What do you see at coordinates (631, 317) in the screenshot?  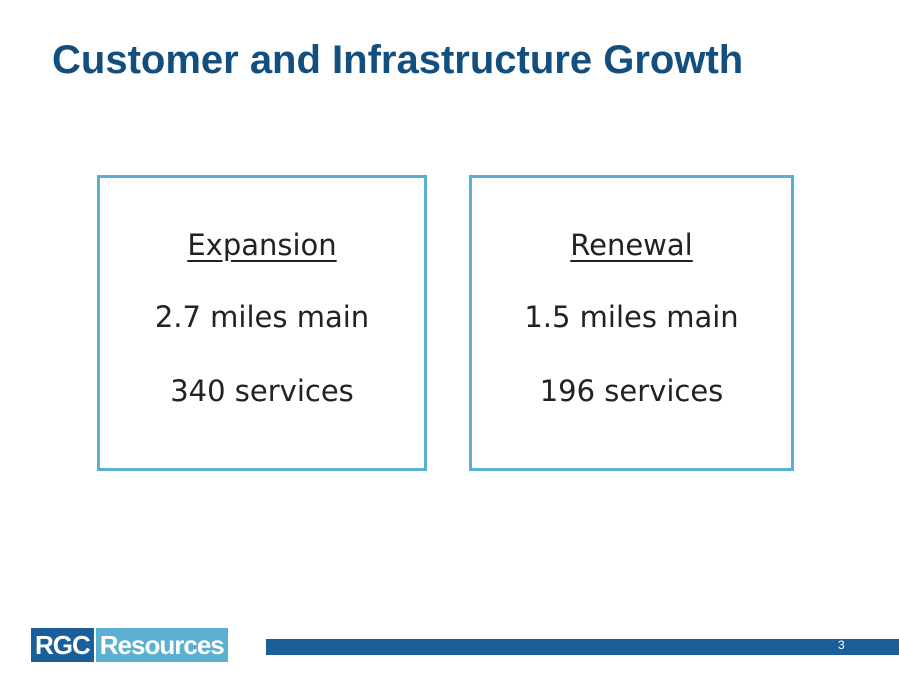 I see `box-line: 1.5 miles main` at bounding box center [631, 317].